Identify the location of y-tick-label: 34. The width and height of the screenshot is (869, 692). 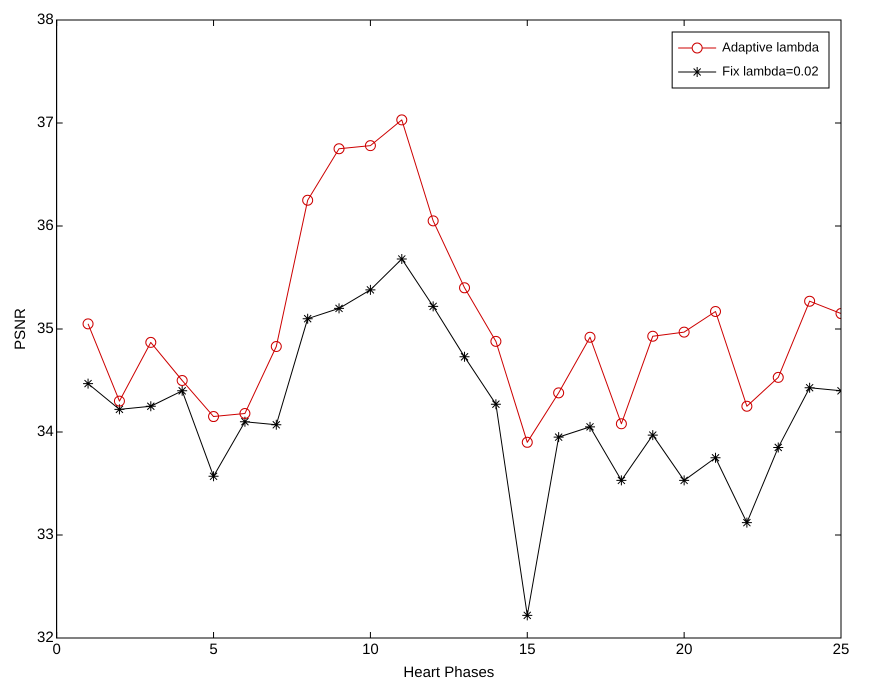
(45, 431).